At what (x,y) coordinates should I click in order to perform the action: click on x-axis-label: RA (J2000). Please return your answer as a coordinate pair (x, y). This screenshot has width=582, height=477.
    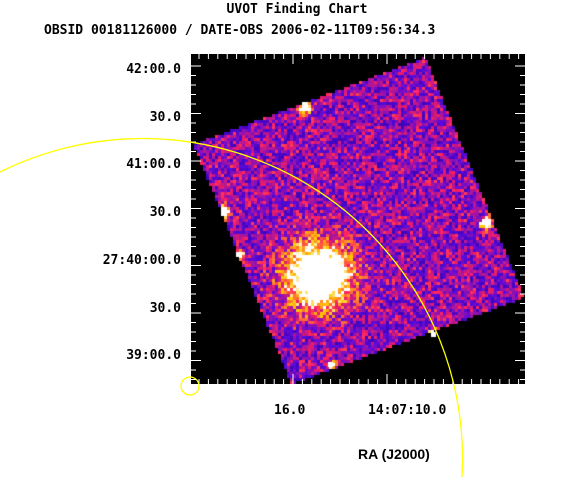
    Looking at the image, I should click on (394, 454).